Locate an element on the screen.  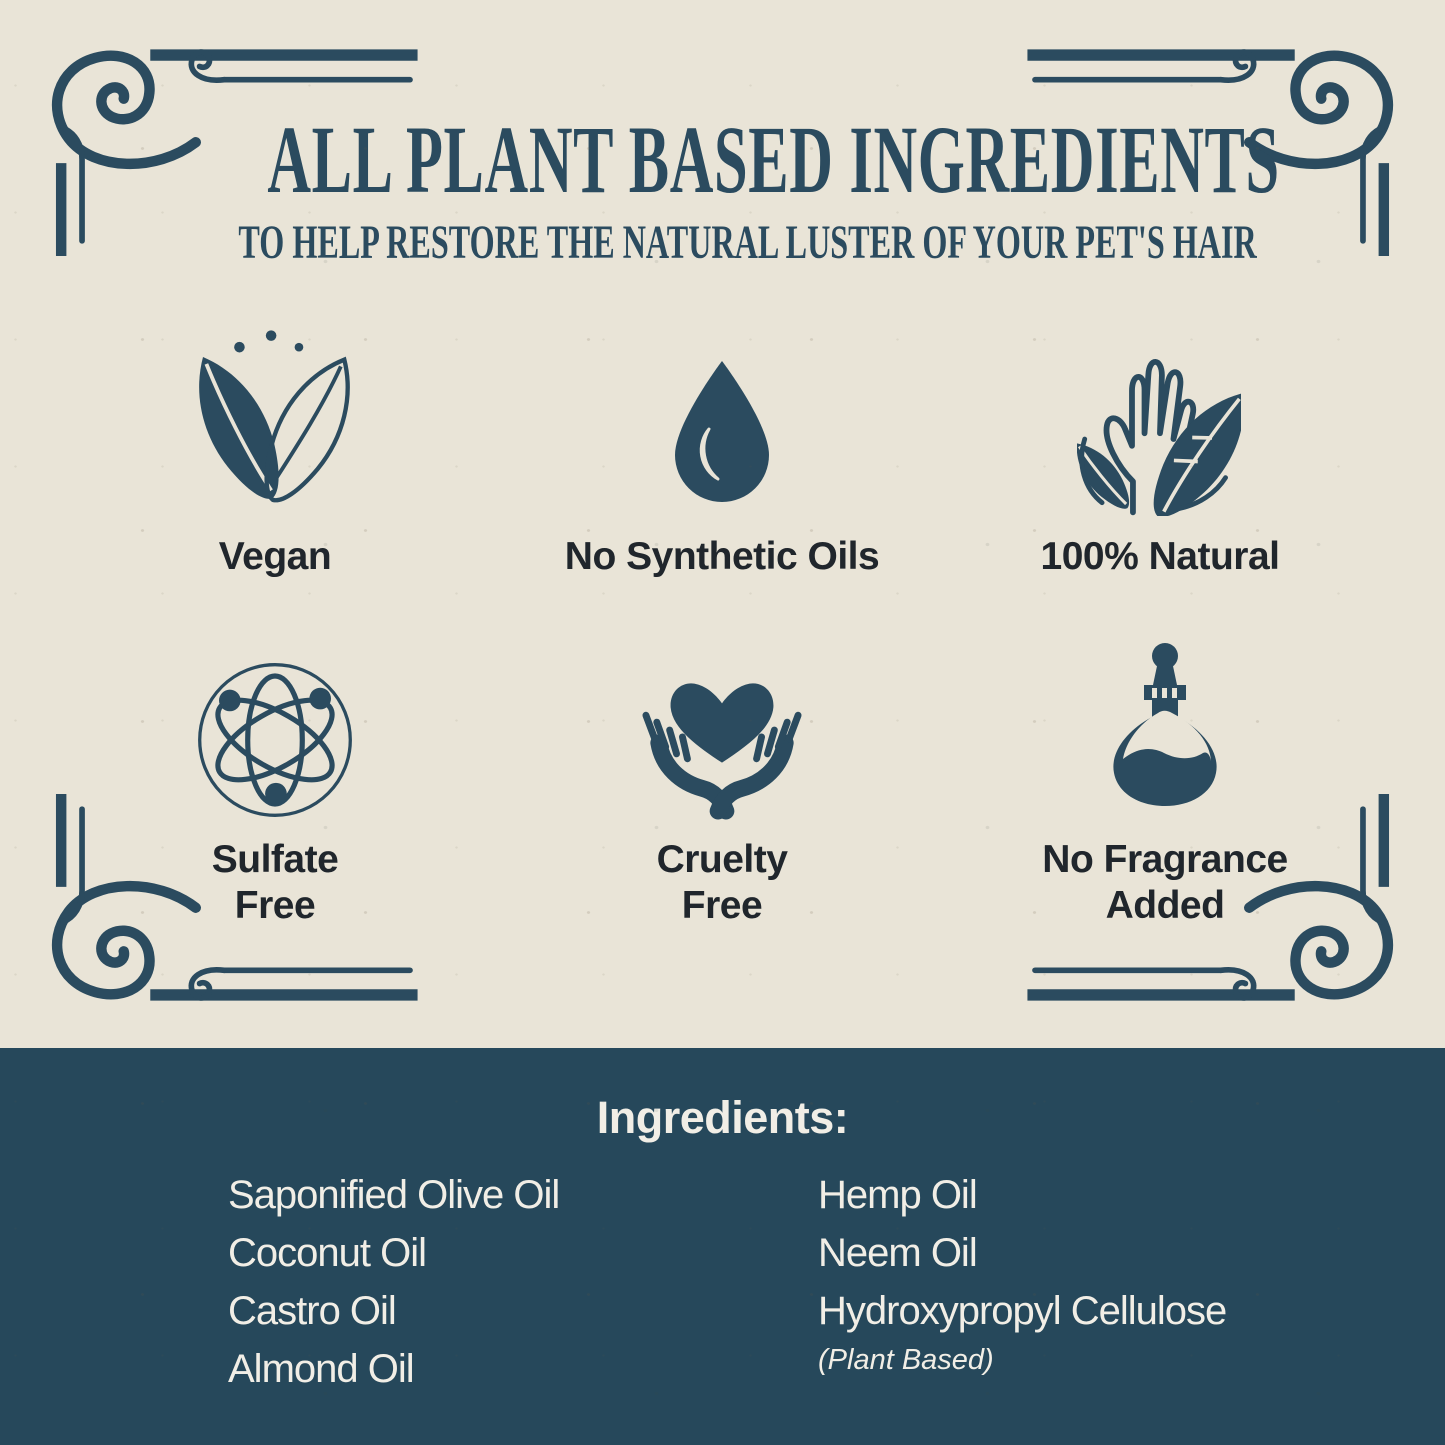
page-title: ALL PLANT BASED INGREDIENTS is located at coordinates (773, 159).